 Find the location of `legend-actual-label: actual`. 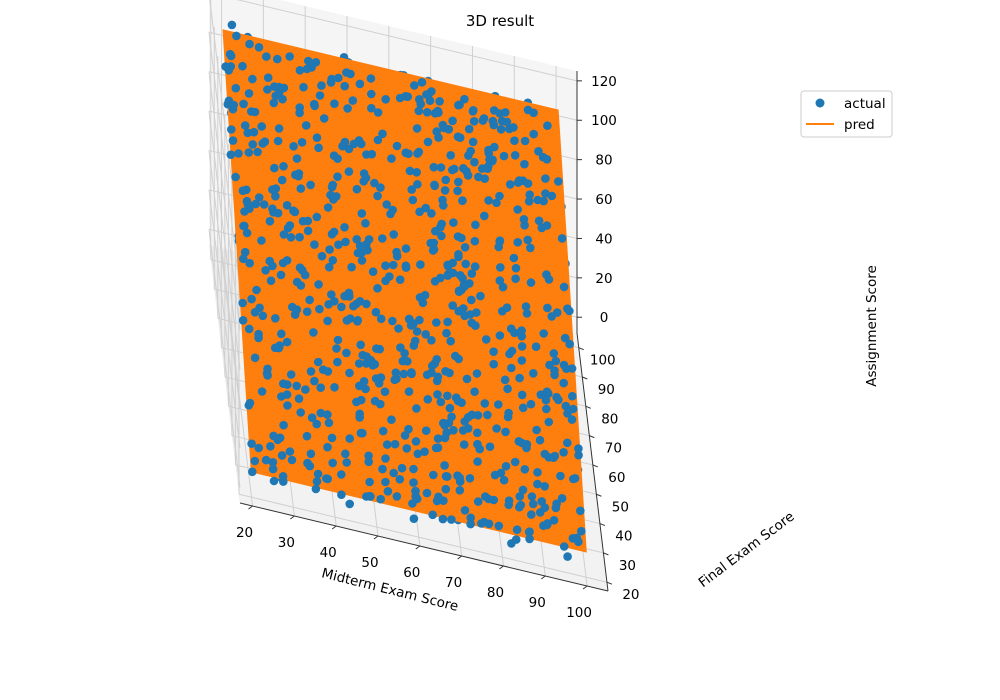

legend-actual-label: actual is located at coordinates (865, 104).